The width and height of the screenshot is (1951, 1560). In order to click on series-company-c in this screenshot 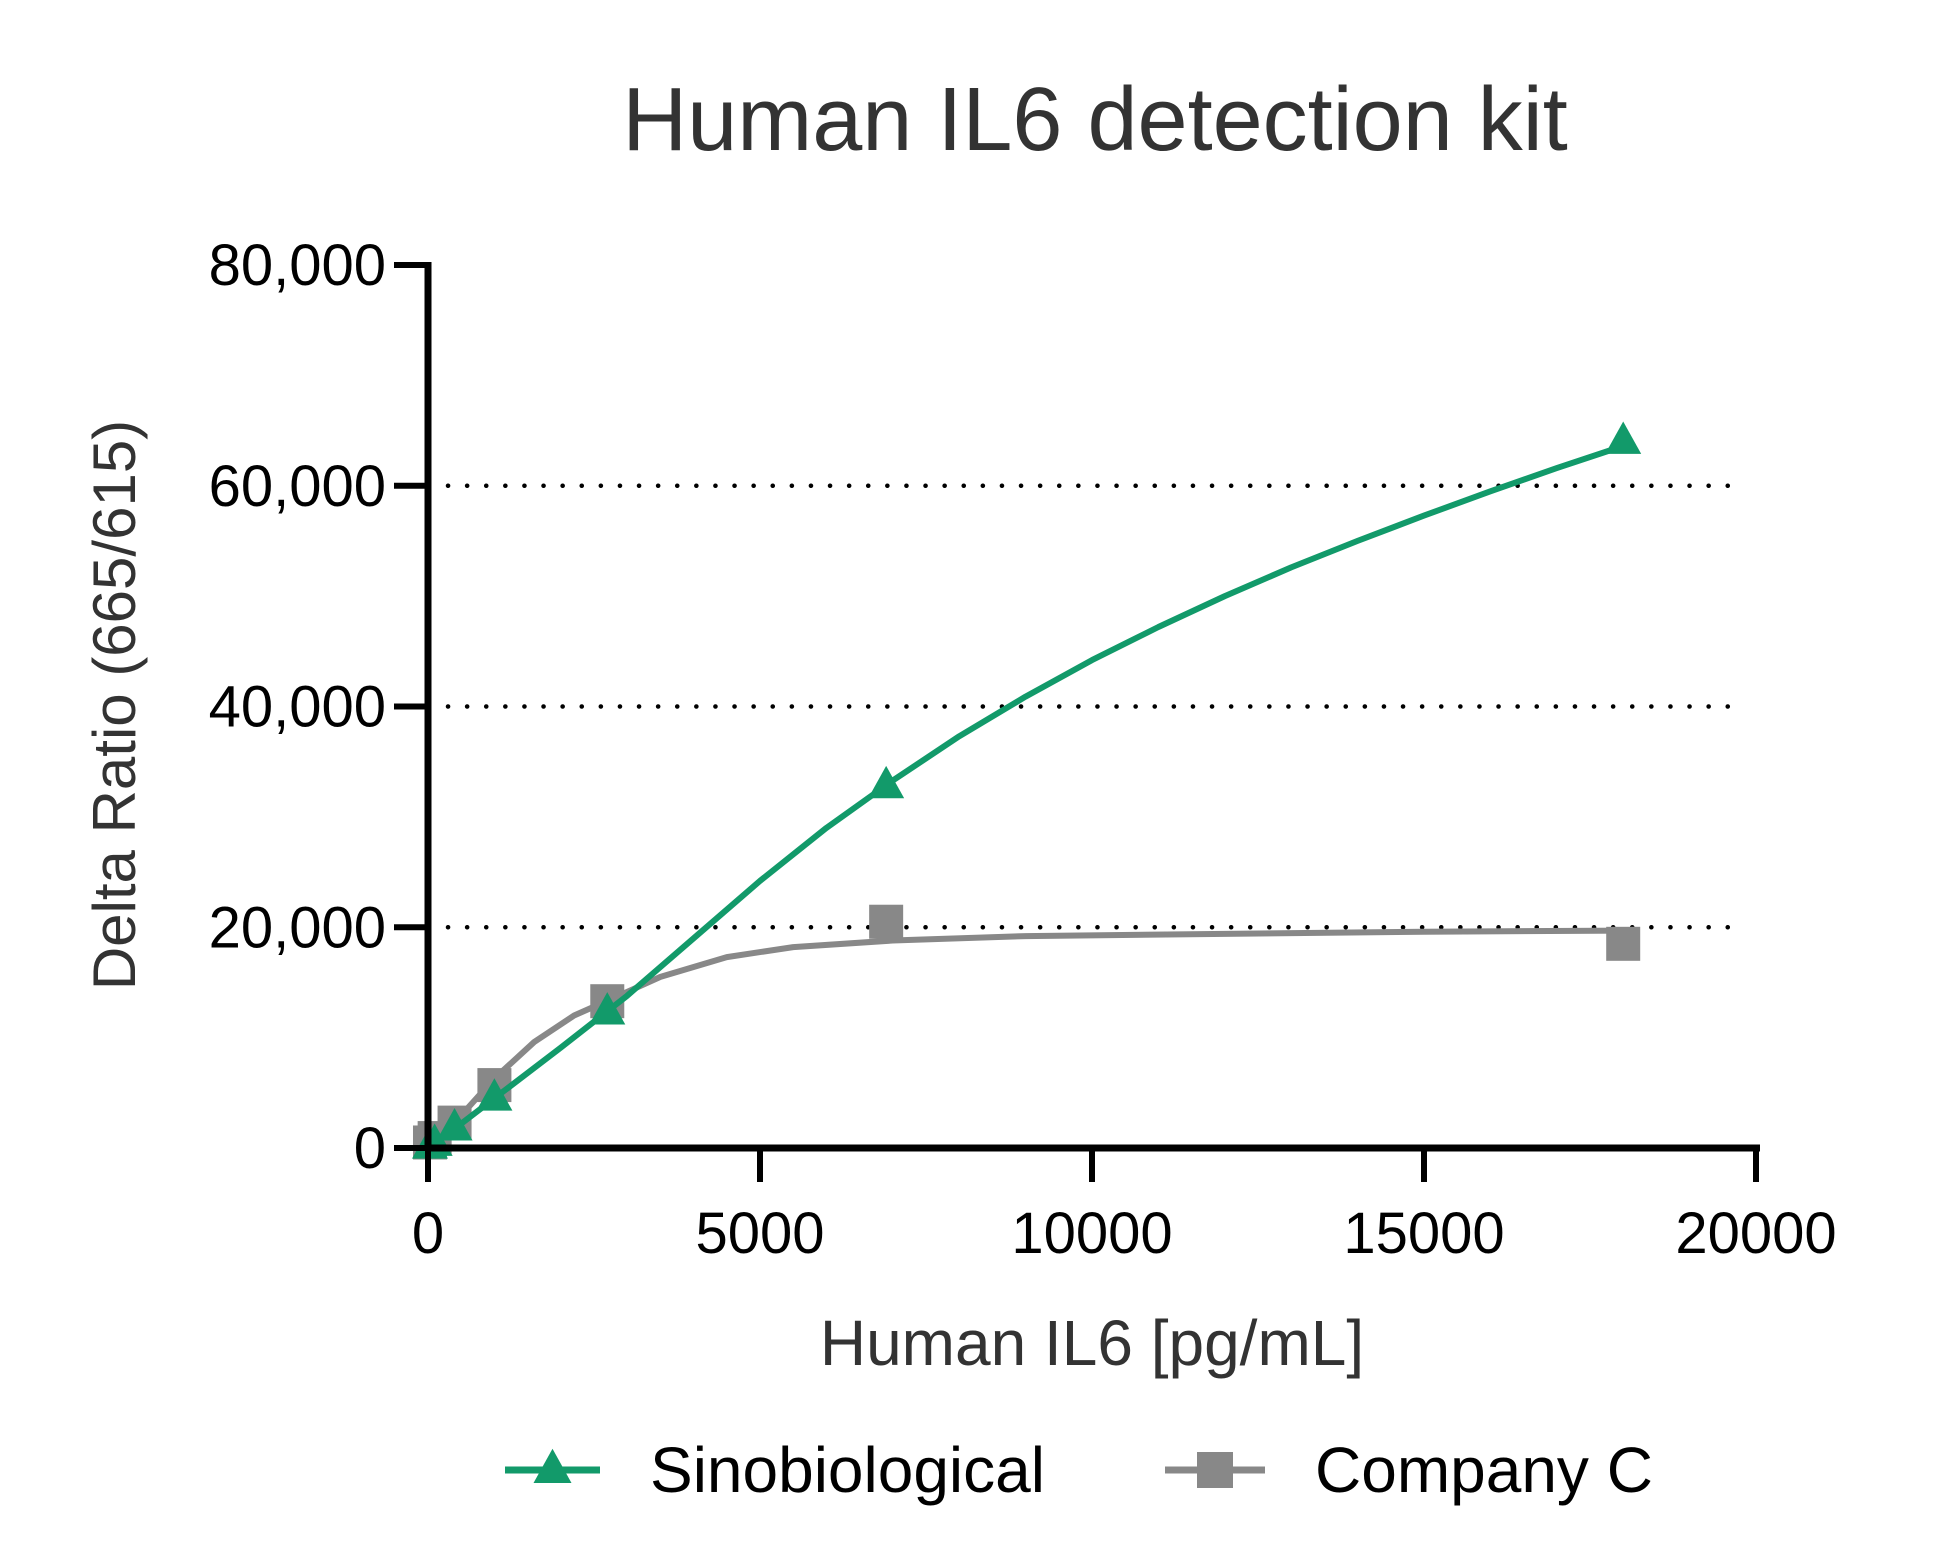, I will do `click(1026, 1032)`.